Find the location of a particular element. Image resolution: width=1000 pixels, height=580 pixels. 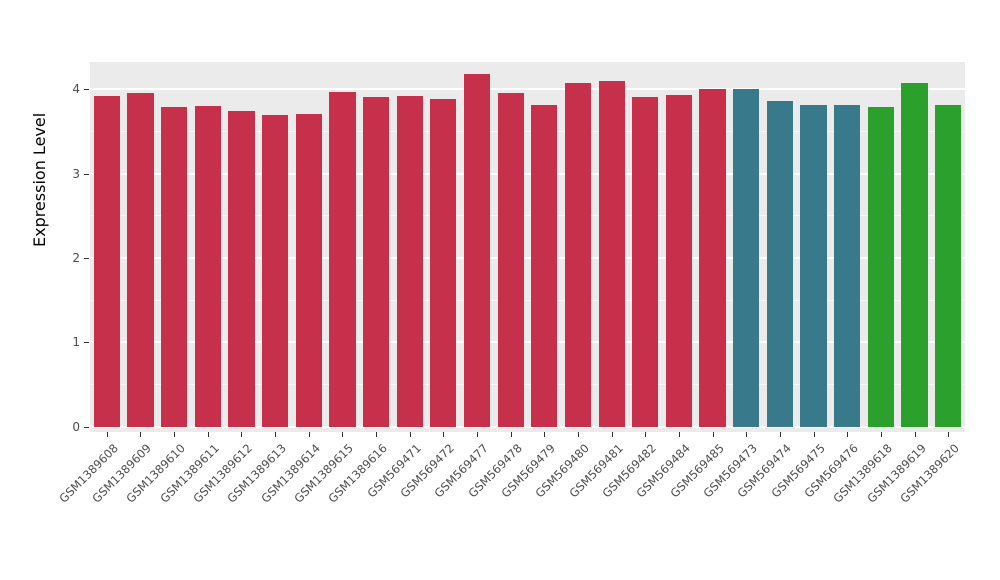

y-axis-title: Expression Level is located at coordinates (39, 179).